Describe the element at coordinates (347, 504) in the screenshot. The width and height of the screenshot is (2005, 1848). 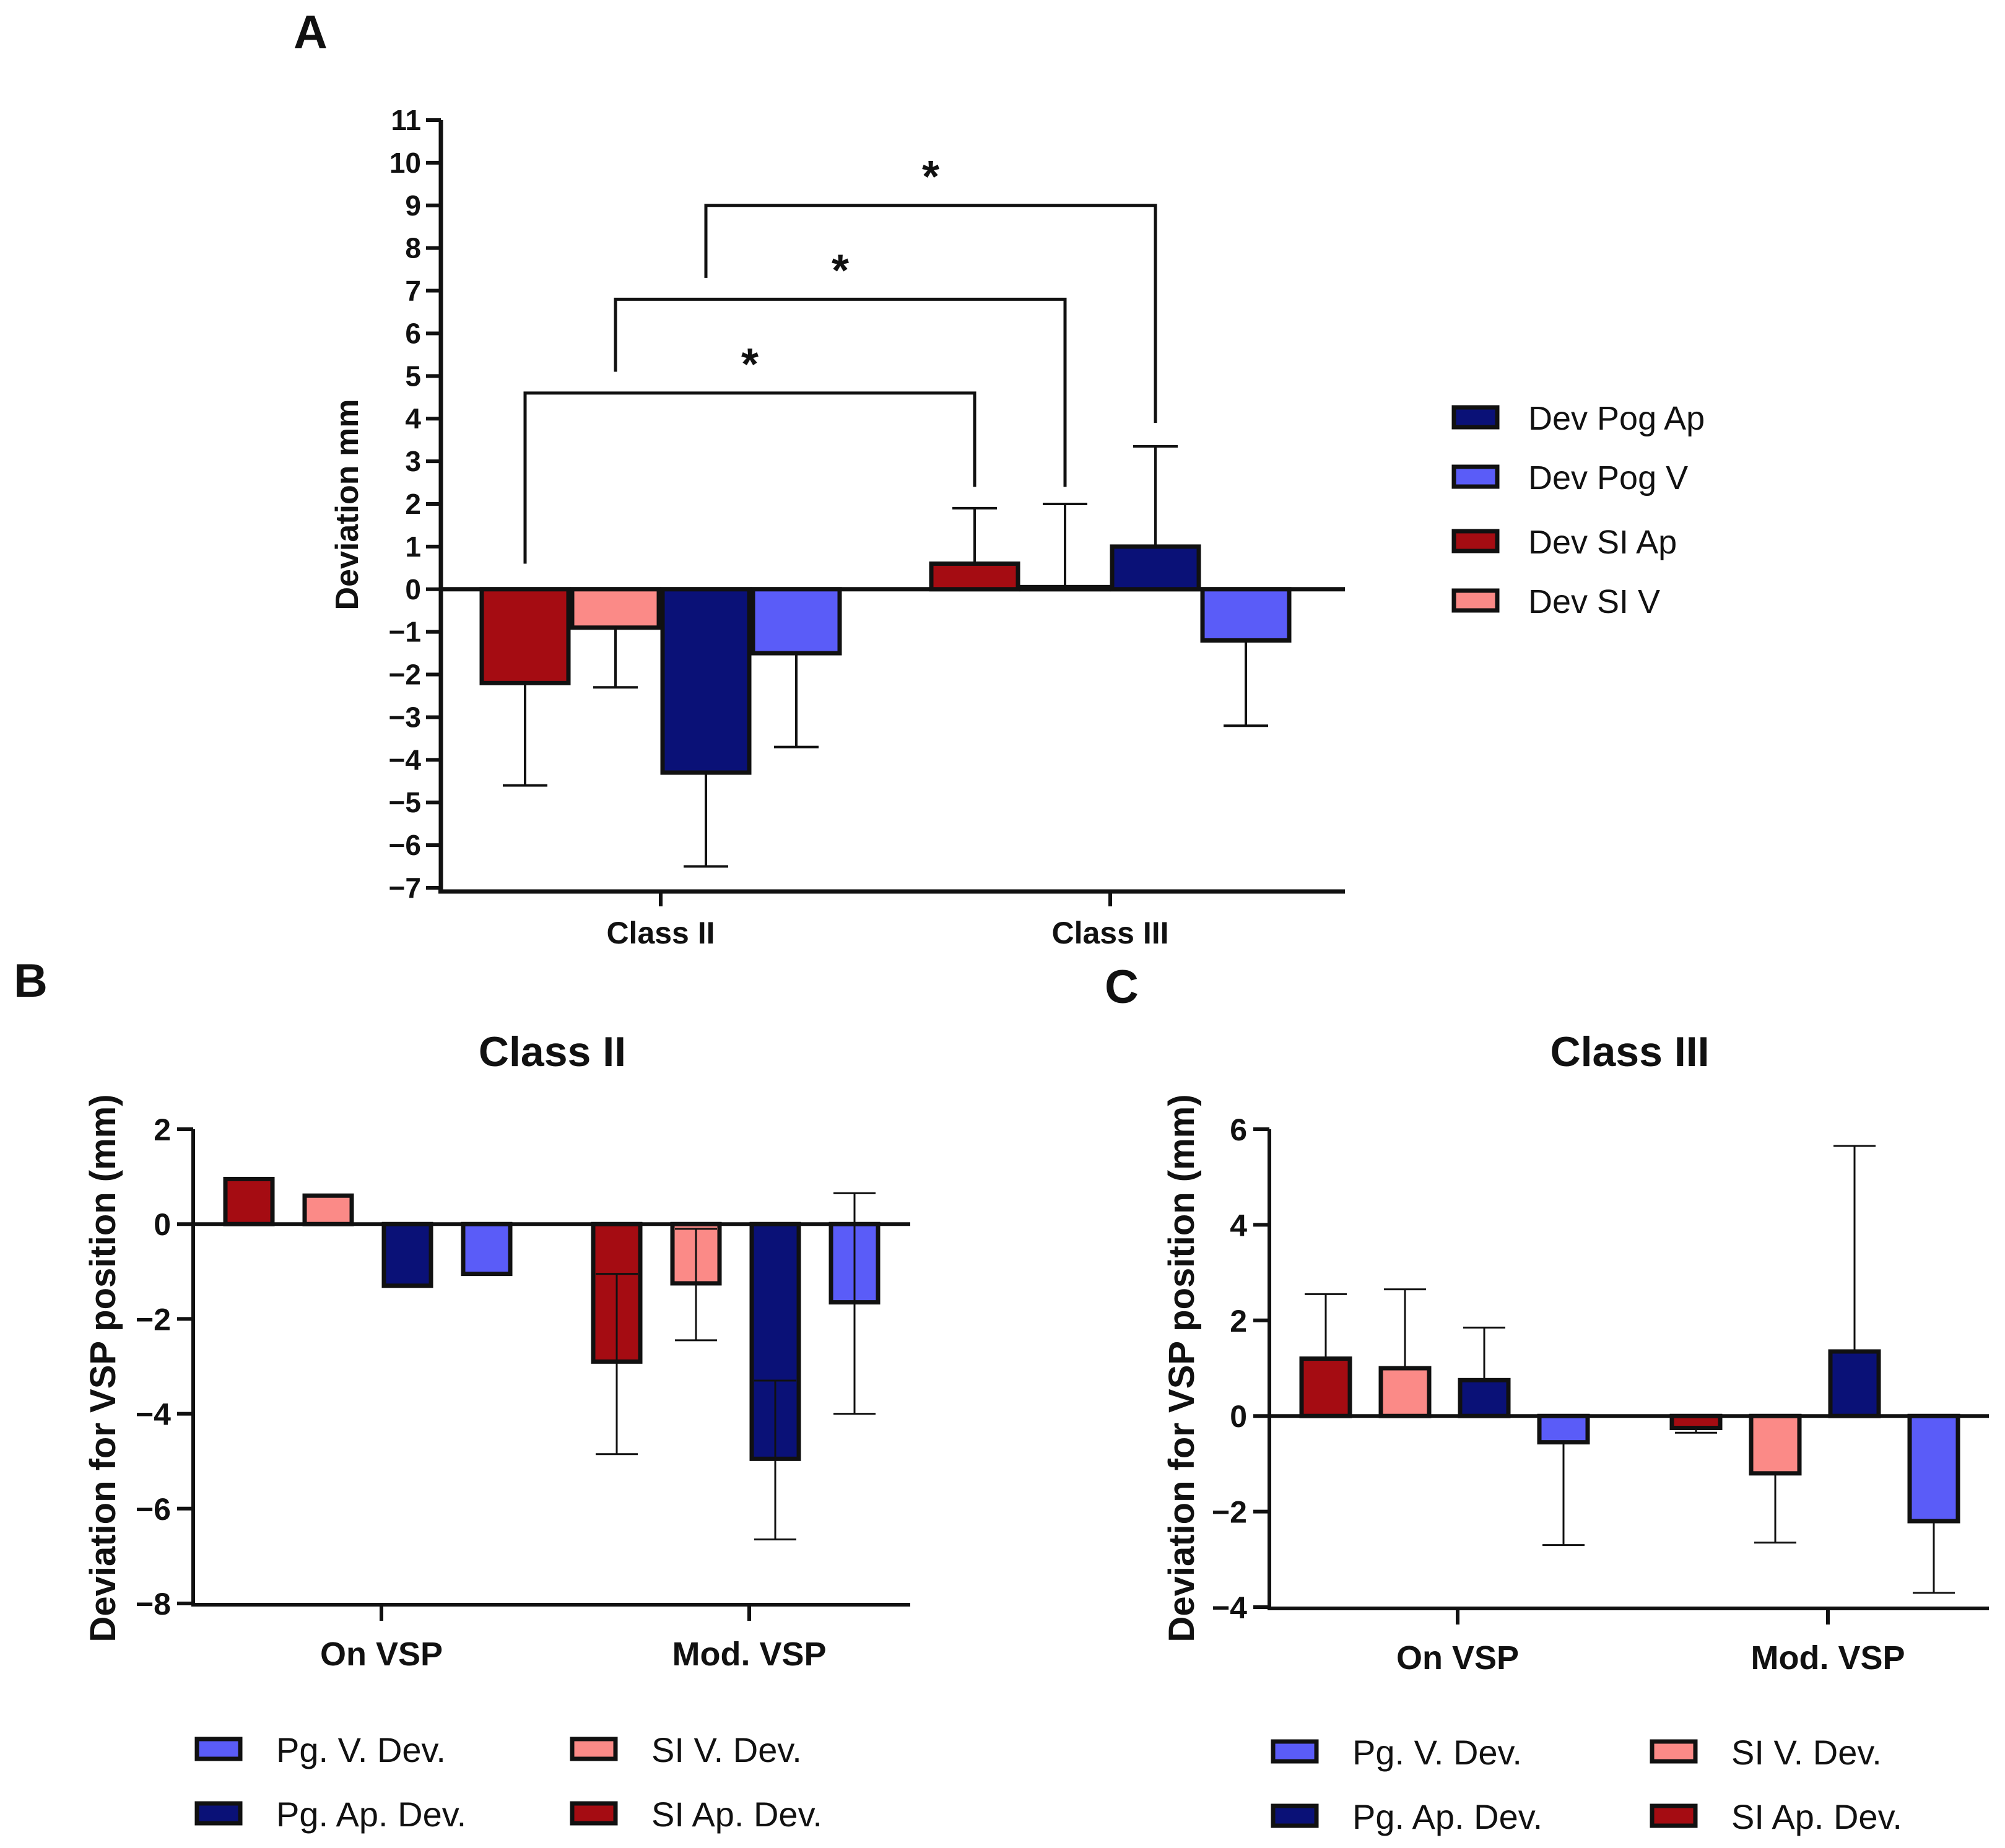
I see `chart-a-ylabel: Deviation mm` at that location.